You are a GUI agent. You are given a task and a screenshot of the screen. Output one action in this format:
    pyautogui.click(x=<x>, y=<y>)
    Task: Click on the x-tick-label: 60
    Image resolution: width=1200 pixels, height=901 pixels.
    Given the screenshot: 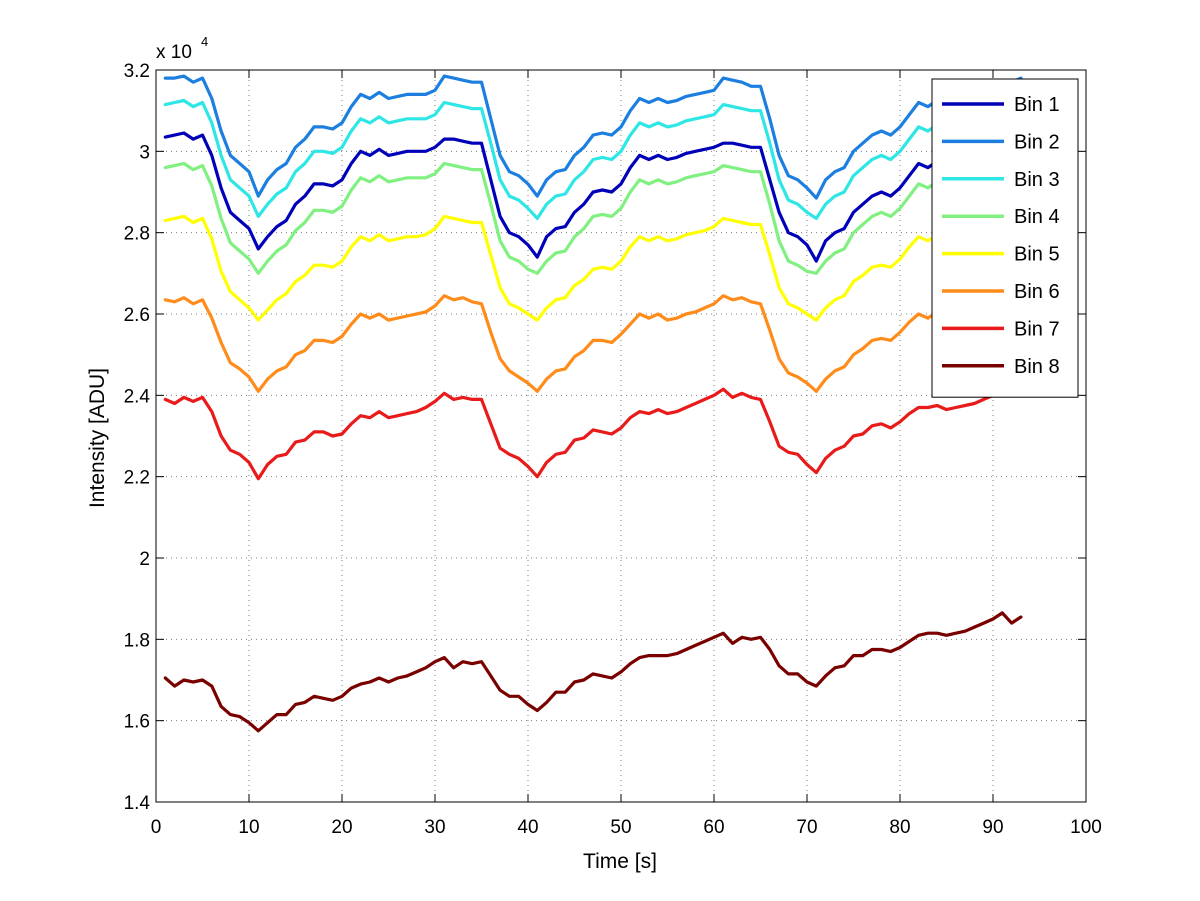 What is the action you would take?
    pyautogui.click(x=713, y=827)
    